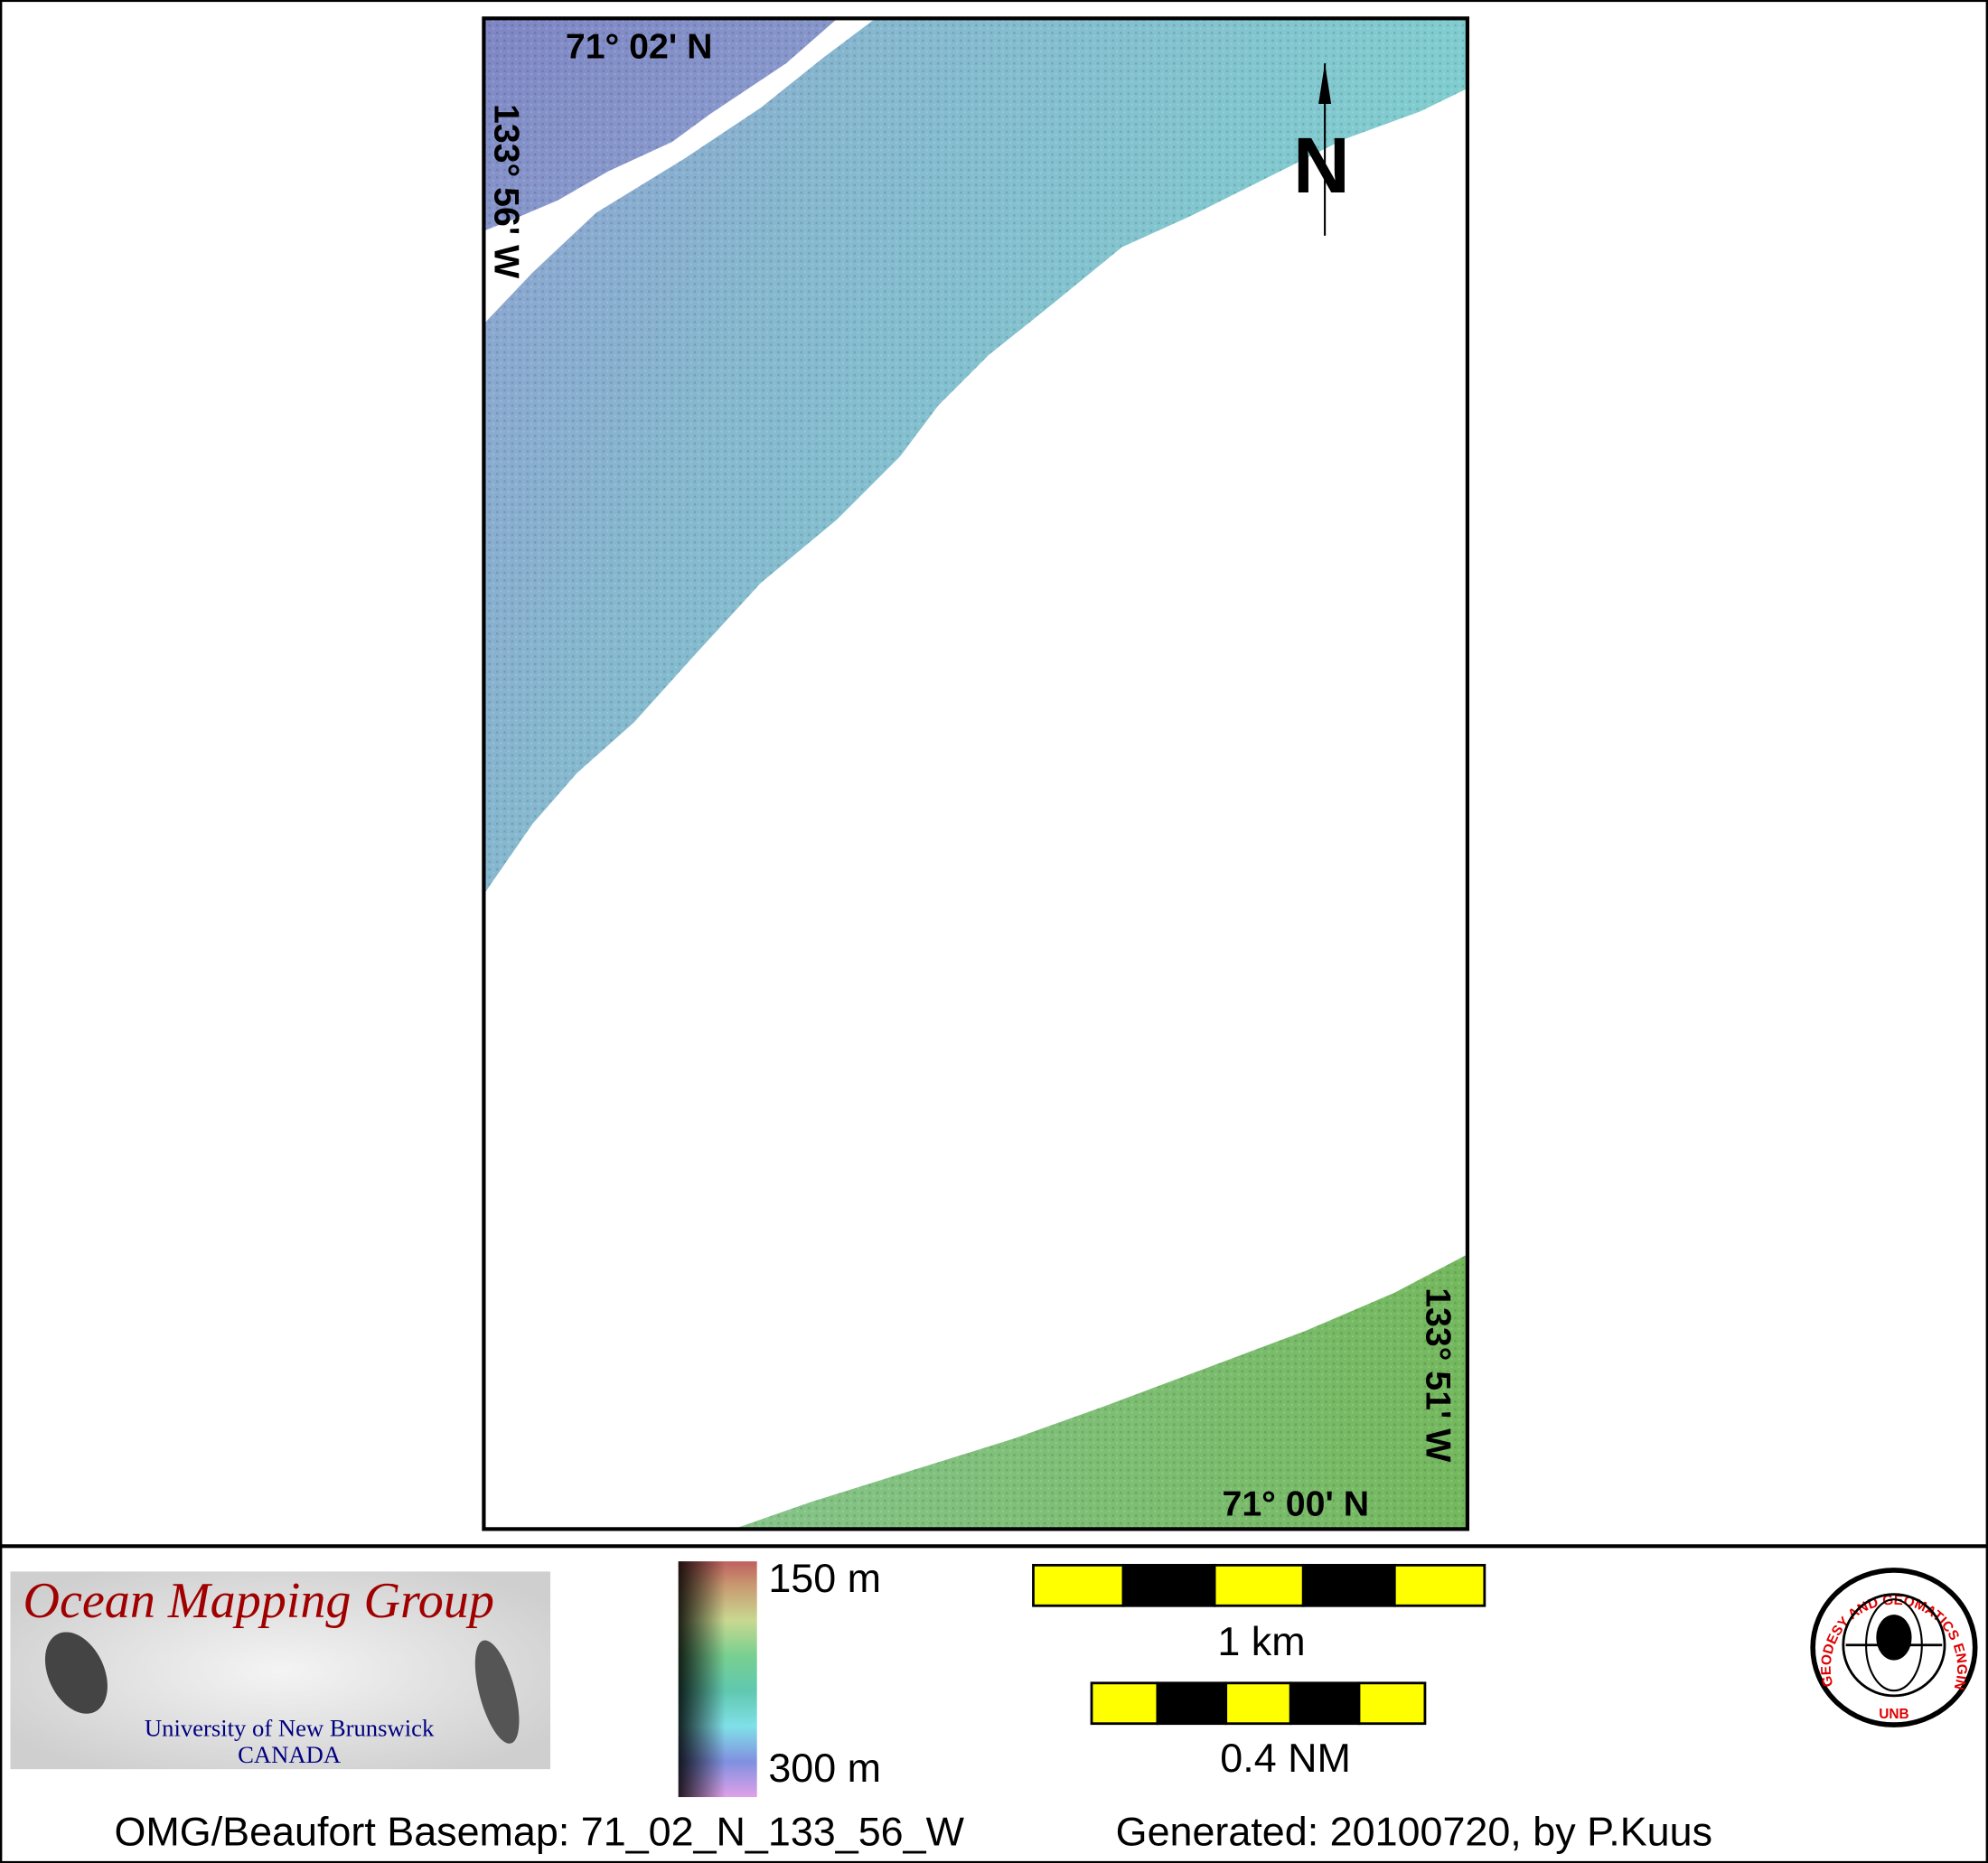  What do you see at coordinates (506, 191) in the screenshot?
I see `lon-left-label: 133° 56' W` at bounding box center [506, 191].